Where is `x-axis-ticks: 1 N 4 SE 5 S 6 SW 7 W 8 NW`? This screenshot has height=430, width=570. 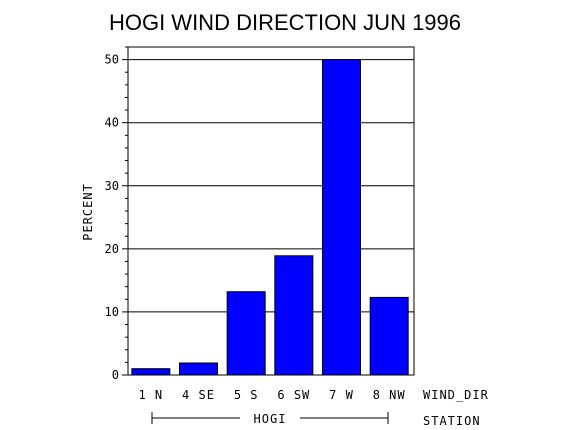
x-axis-ticks: 1 N 4 SE 5 S 6 SW 7 W 8 NW is located at coordinates (272, 395).